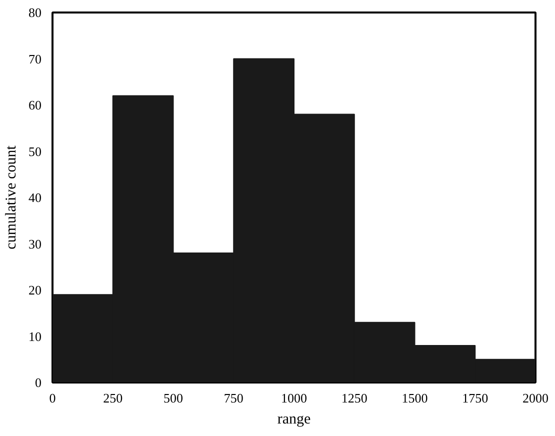 This screenshot has height=436, width=555. I want to click on x-tick-label: 500, so click(173, 398).